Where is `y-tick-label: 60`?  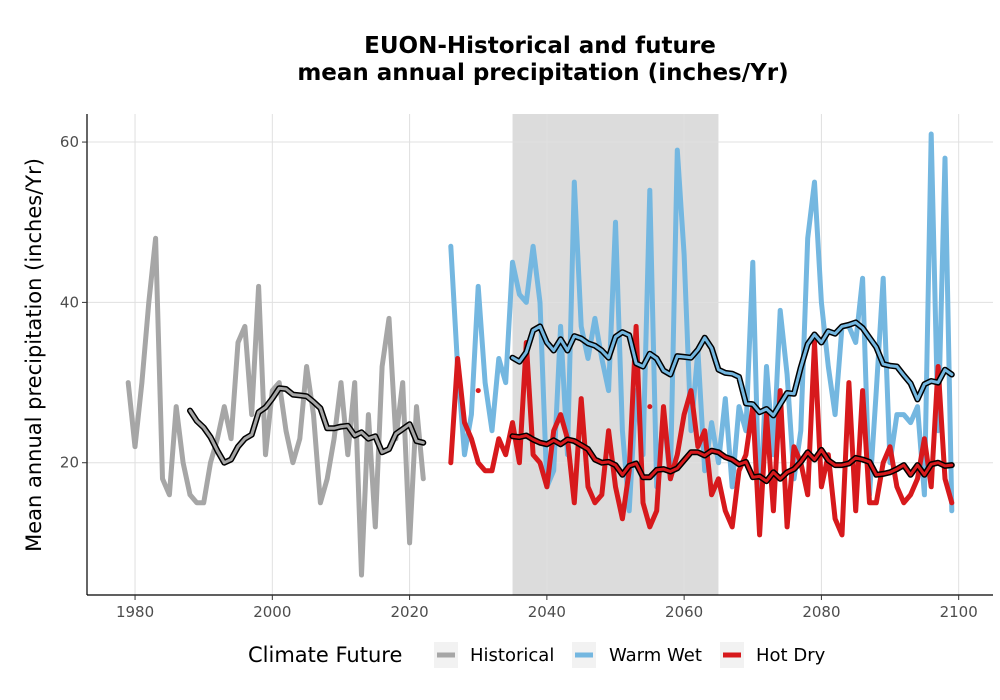 y-tick-label: 60 is located at coordinates (69, 142).